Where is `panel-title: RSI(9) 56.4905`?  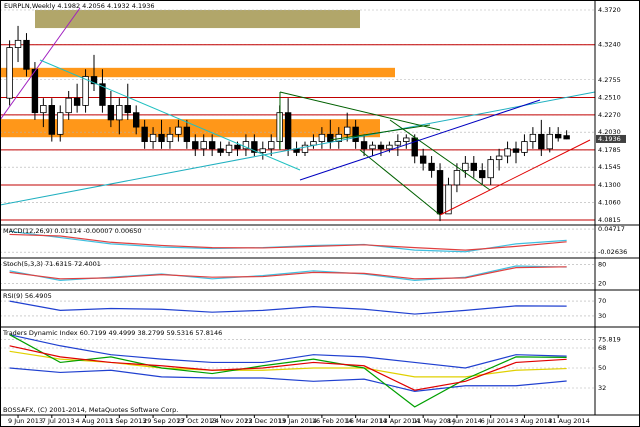 panel-title: RSI(9) 56.4905 is located at coordinates (27, 296).